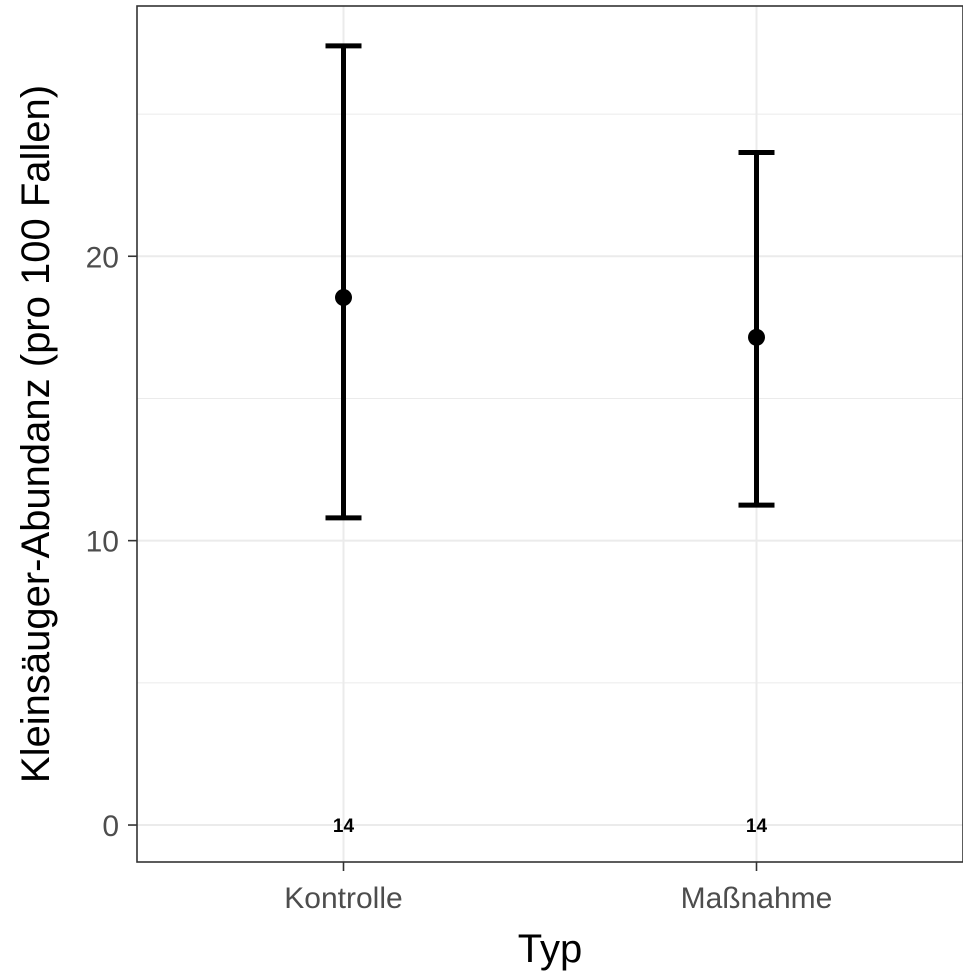  Describe the element at coordinates (343, 898) in the screenshot. I see `x-tick-label: Kontrolle` at that location.